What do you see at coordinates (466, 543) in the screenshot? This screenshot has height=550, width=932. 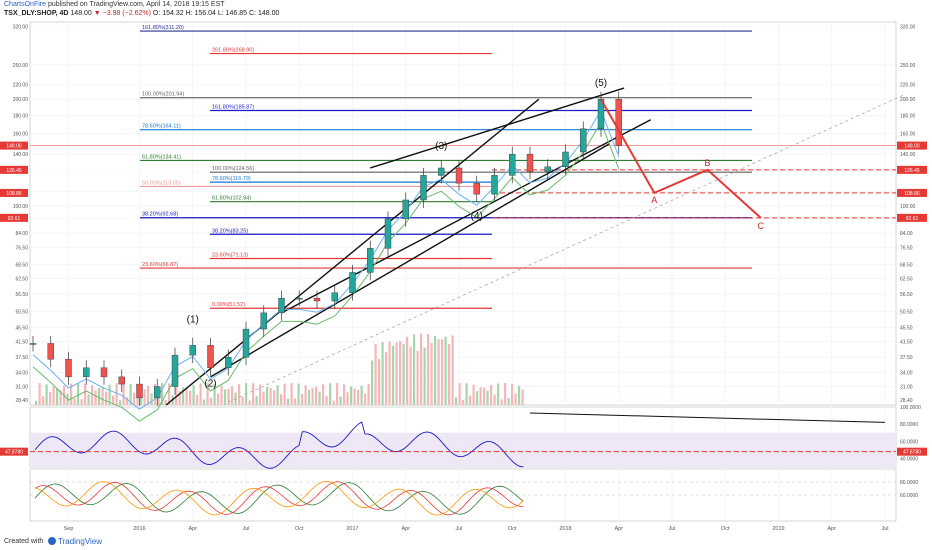 I see `footer: Created with TradingView` at bounding box center [466, 543].